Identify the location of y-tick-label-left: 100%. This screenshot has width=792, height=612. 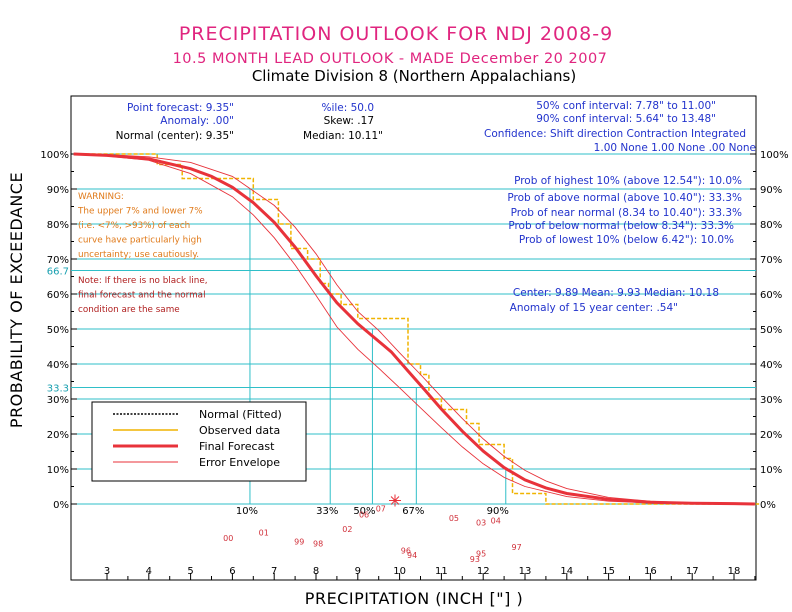
(54, 155).